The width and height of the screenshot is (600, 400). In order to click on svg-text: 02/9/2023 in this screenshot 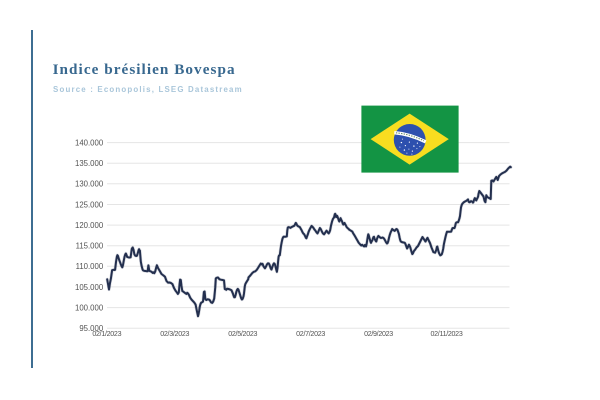, I will do `click(378, 334)`.